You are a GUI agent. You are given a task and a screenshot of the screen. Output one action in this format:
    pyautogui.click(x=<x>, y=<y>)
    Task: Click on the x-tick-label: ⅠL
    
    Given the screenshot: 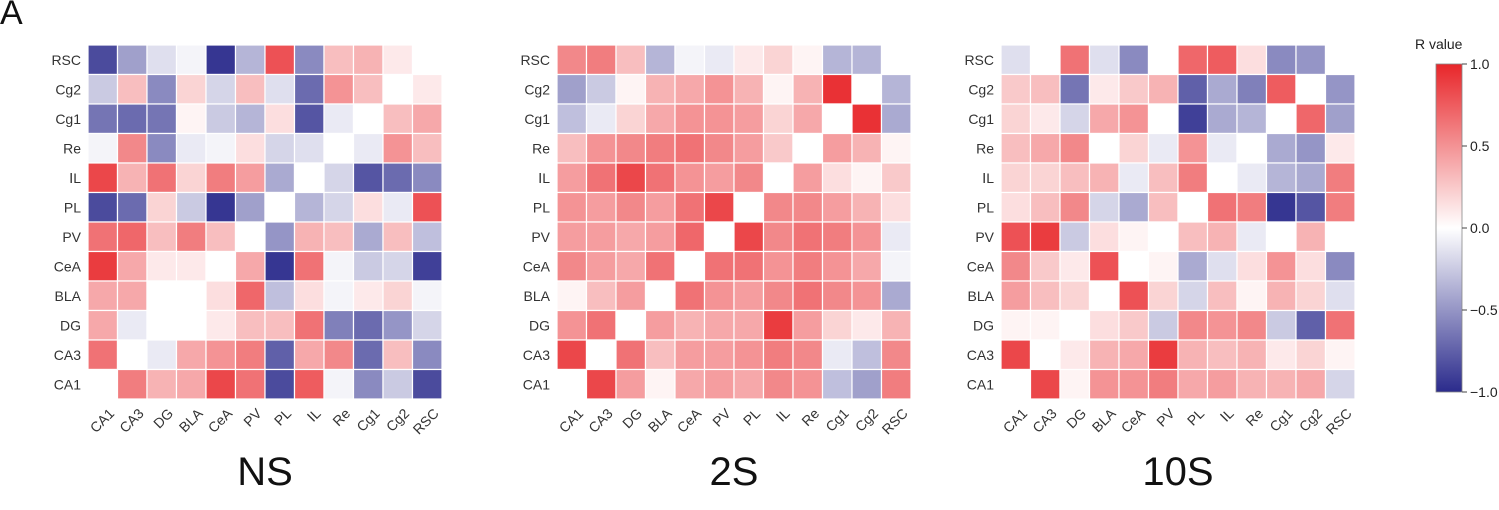 What is the action you would take?
    pyautogui.click(x=783, y=415)
    